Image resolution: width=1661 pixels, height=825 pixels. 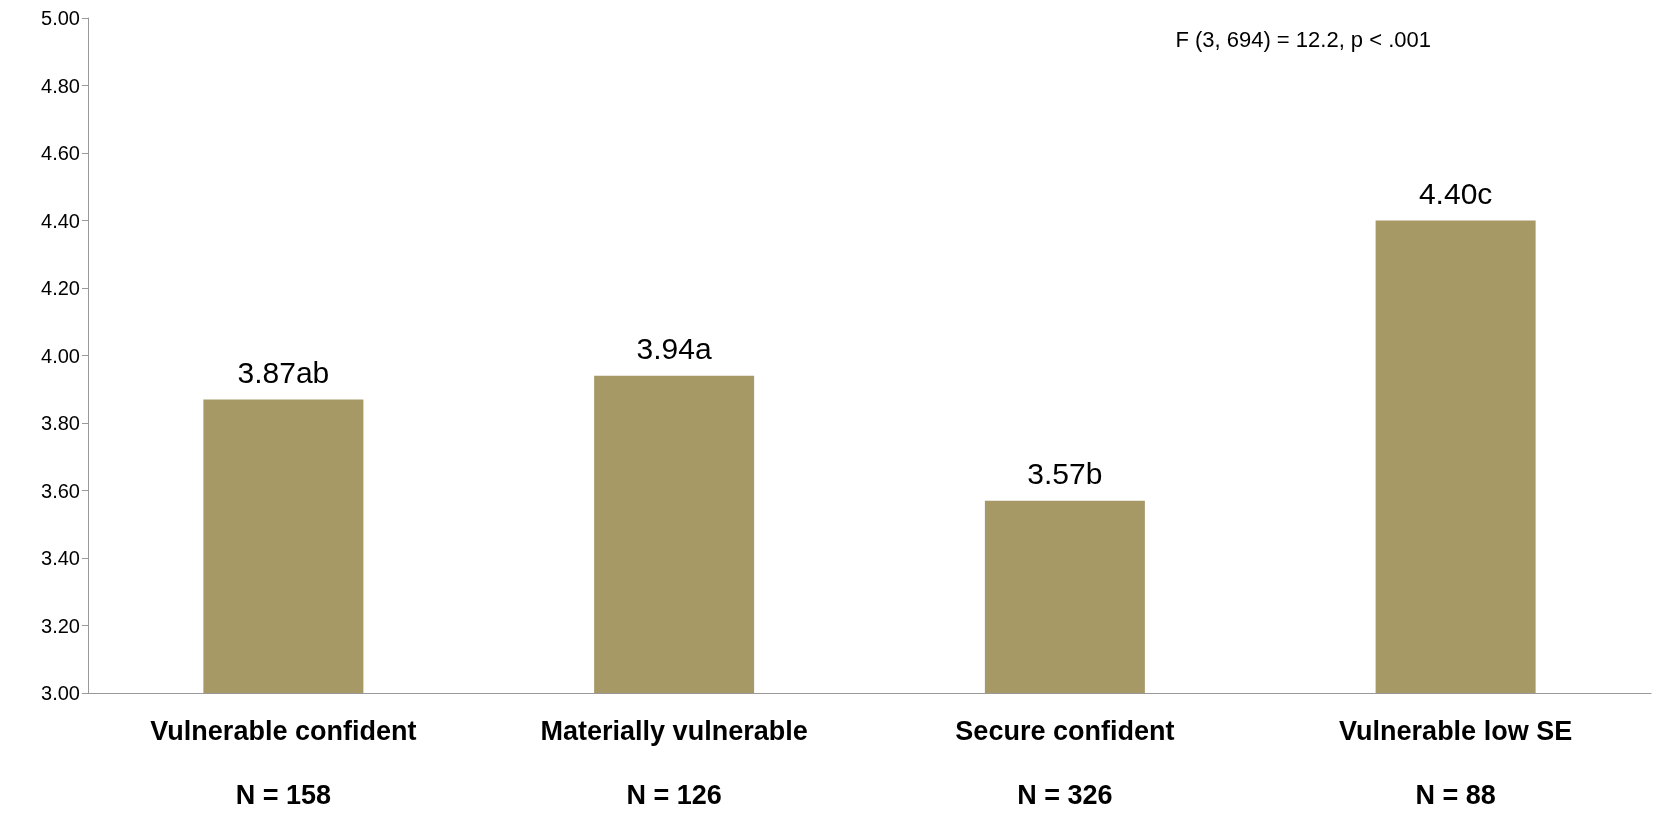 I want to click on data-label: 3.87ab, so click(x=283, y=372).